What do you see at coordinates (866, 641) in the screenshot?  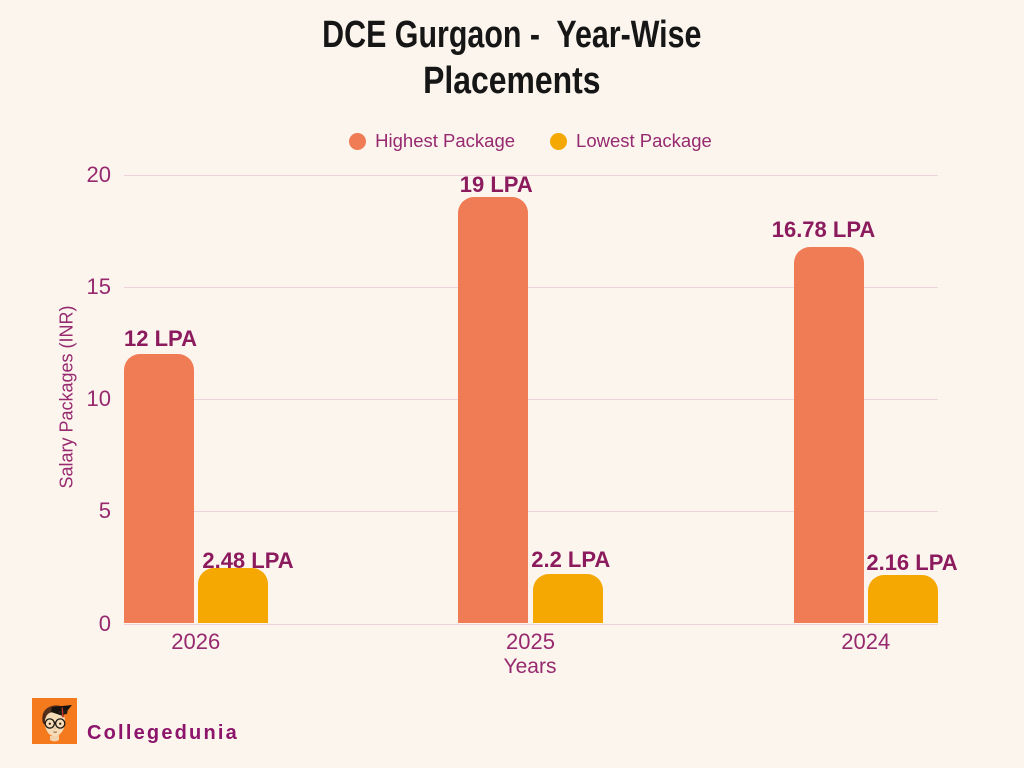 I see `x-tick-label-2024: 2024` at bounding box center [866, 641].